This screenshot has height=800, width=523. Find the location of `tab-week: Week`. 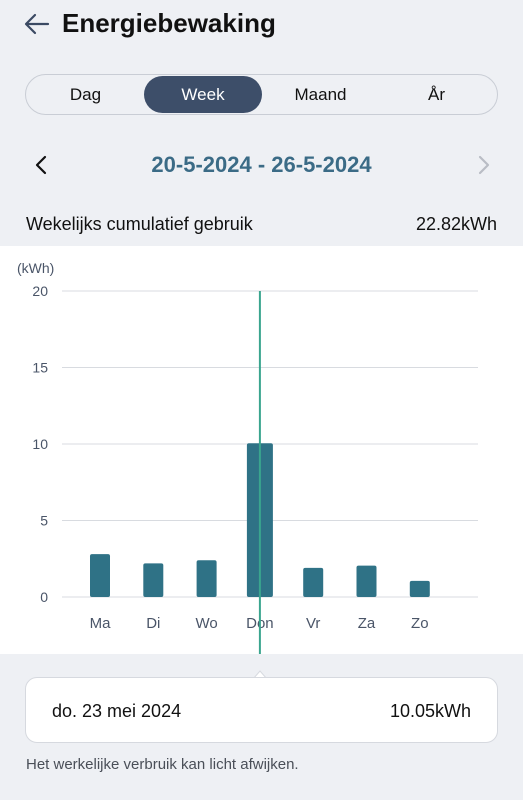

tab-week: Week is located at coordinates (203, 94).